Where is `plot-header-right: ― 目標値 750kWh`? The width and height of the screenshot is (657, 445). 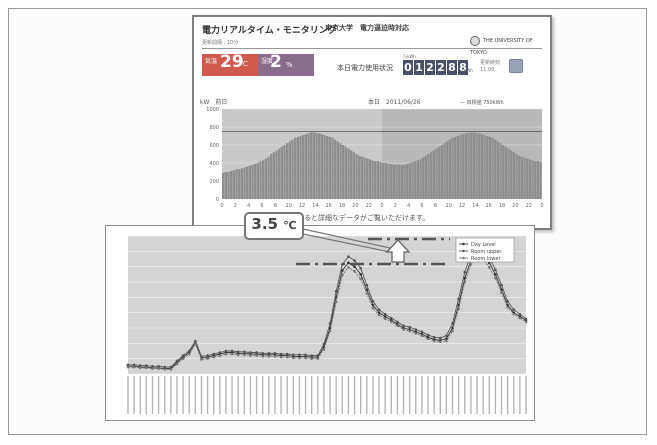
plot-header-right: ― 目標値 750kWh is located at coordinates (482, 102).